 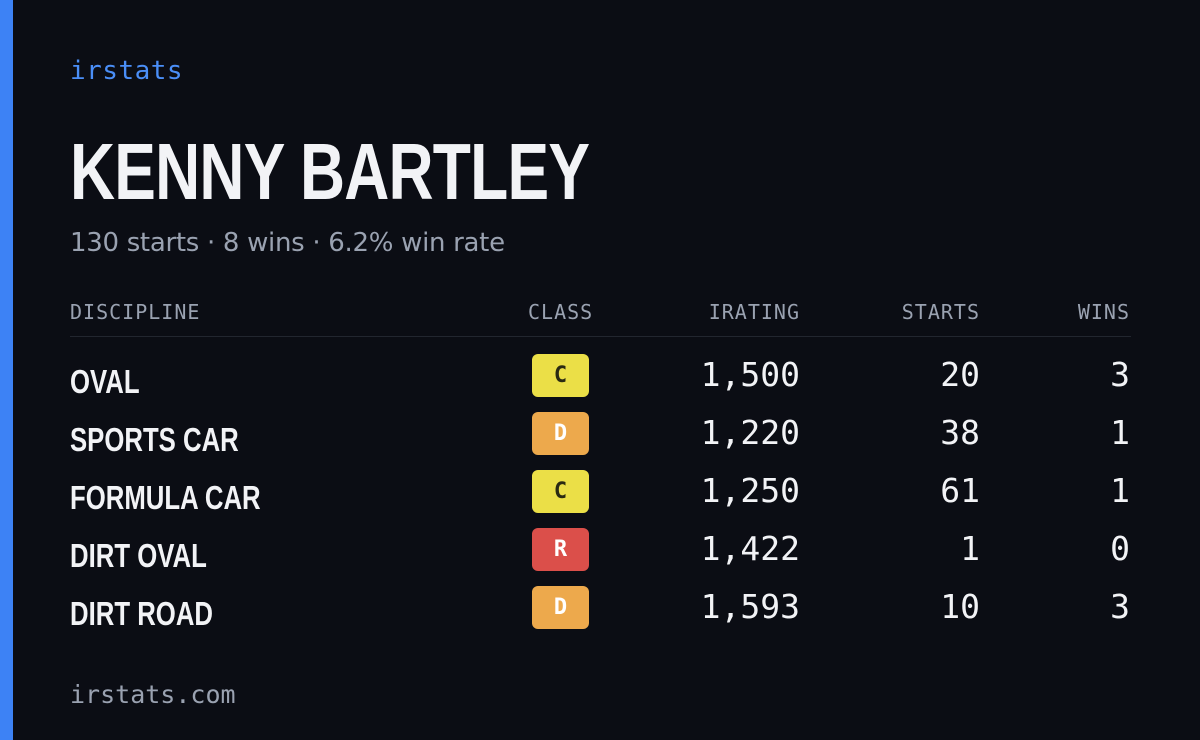 What do you see at coordinates (940, 312) in the screenshot?
I see `header-starts: STARTS` at bounding box center [940, 312].